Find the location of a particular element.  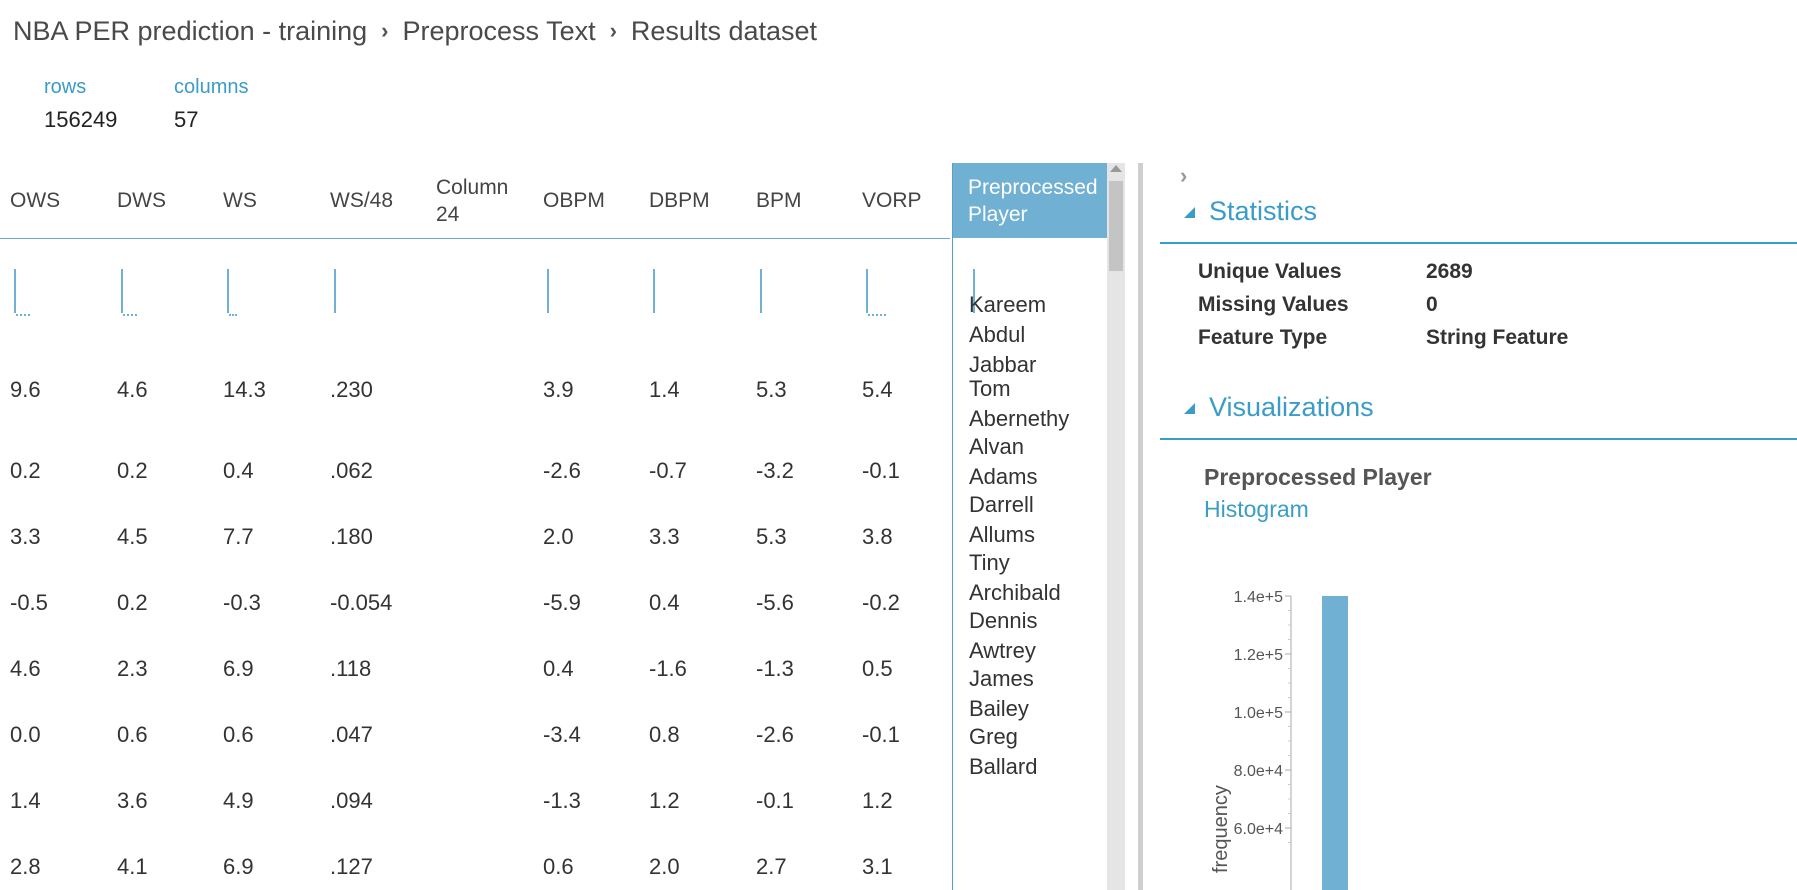

table-cell: 5.4 is located at coordinates (877, 389).